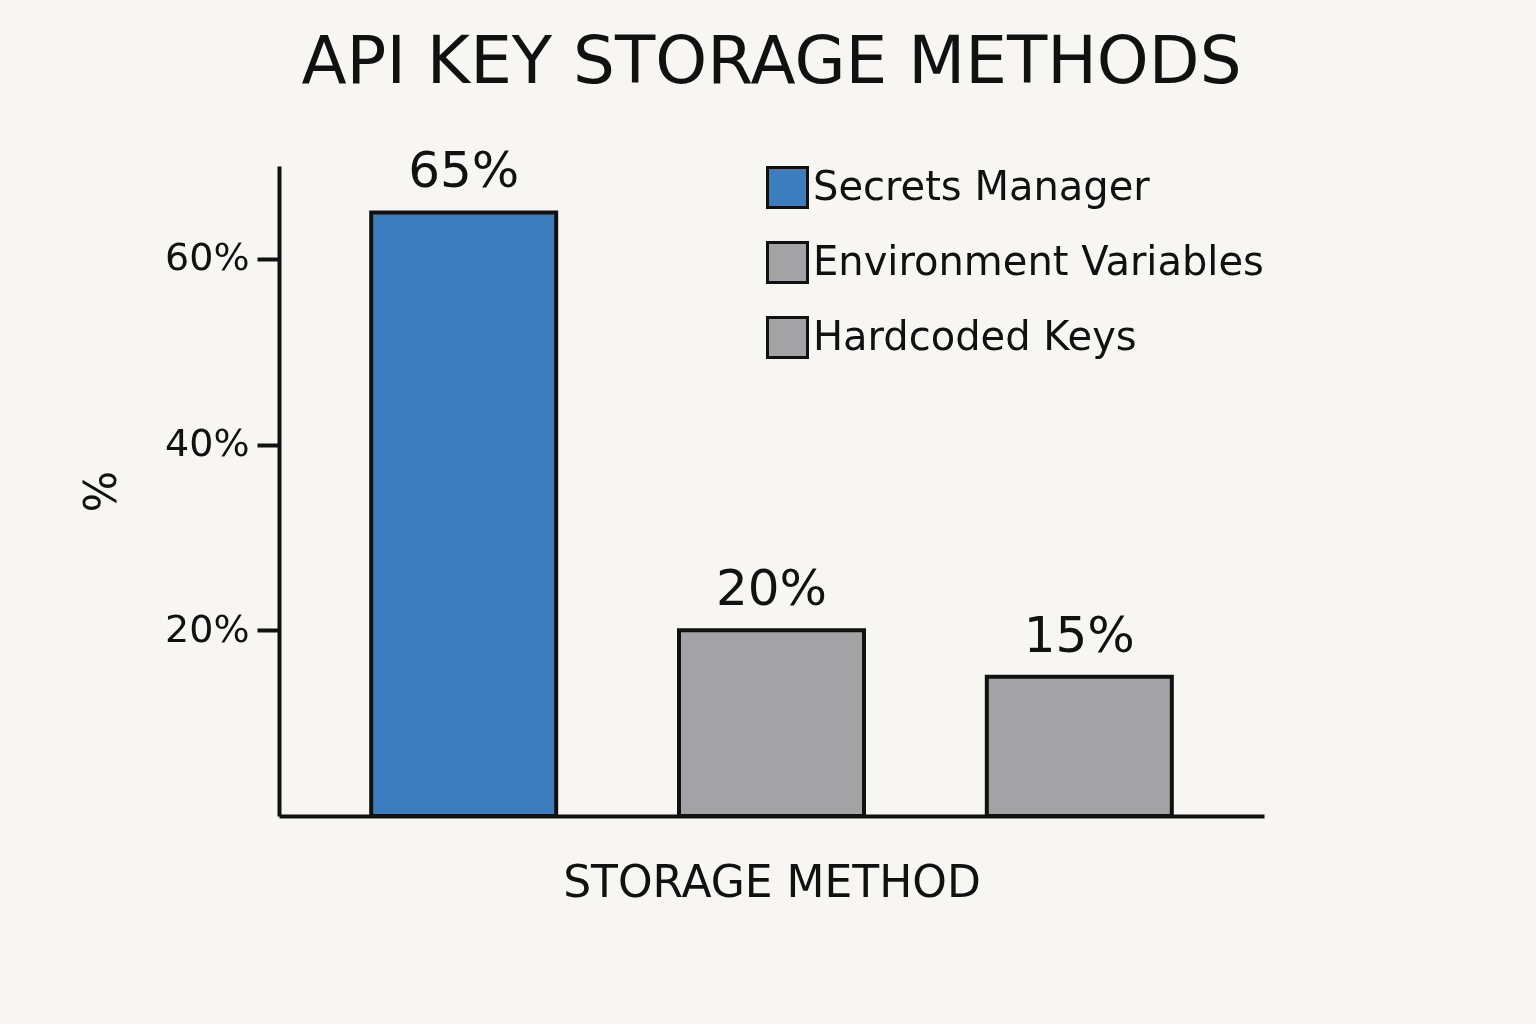 This screenshot has height=1024, width=1536. Describe the element at coordinates (982, 185) in the screenshot. I see `legend-label: Secrets Manager` at that location.